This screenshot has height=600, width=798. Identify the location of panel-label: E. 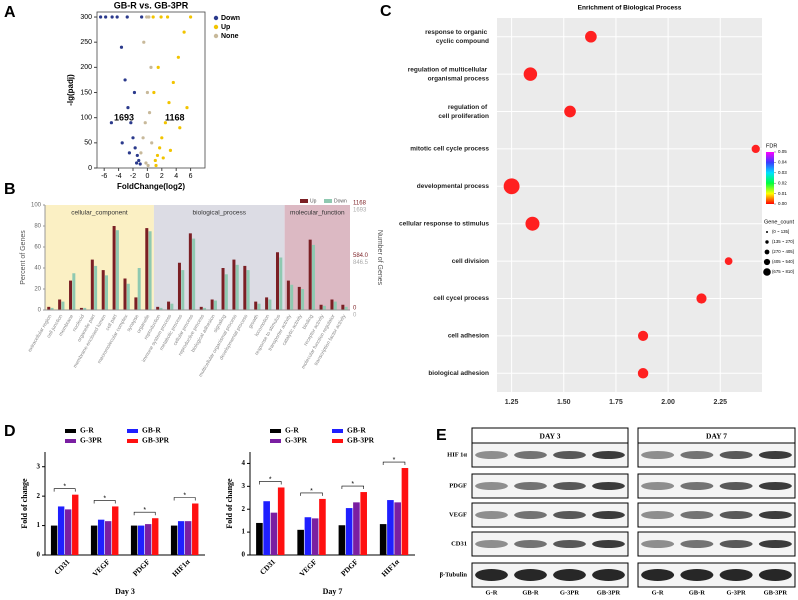
(441, 435).